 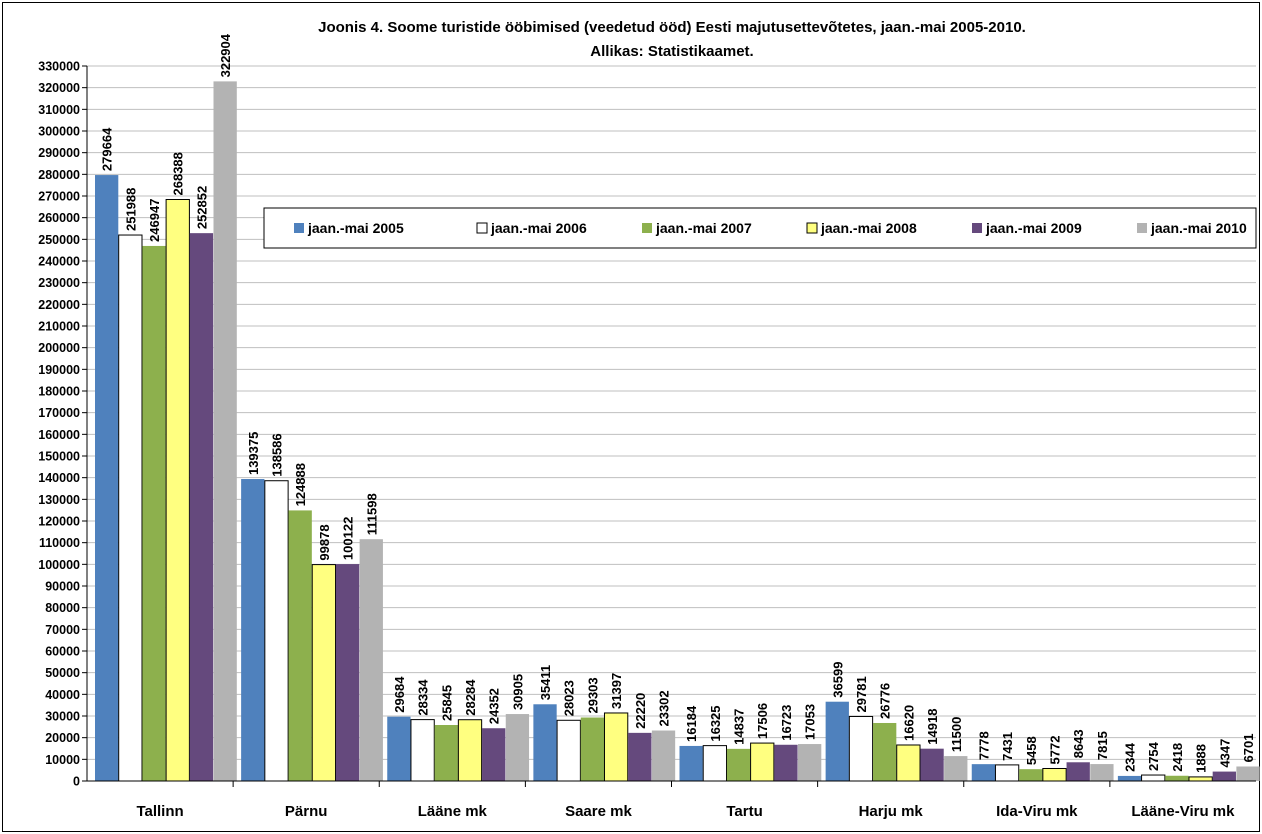 What do you see at coordinates (891, 811) in the screenshot?
I see `category-label: Harju mk` at bounding box center [891, 811].